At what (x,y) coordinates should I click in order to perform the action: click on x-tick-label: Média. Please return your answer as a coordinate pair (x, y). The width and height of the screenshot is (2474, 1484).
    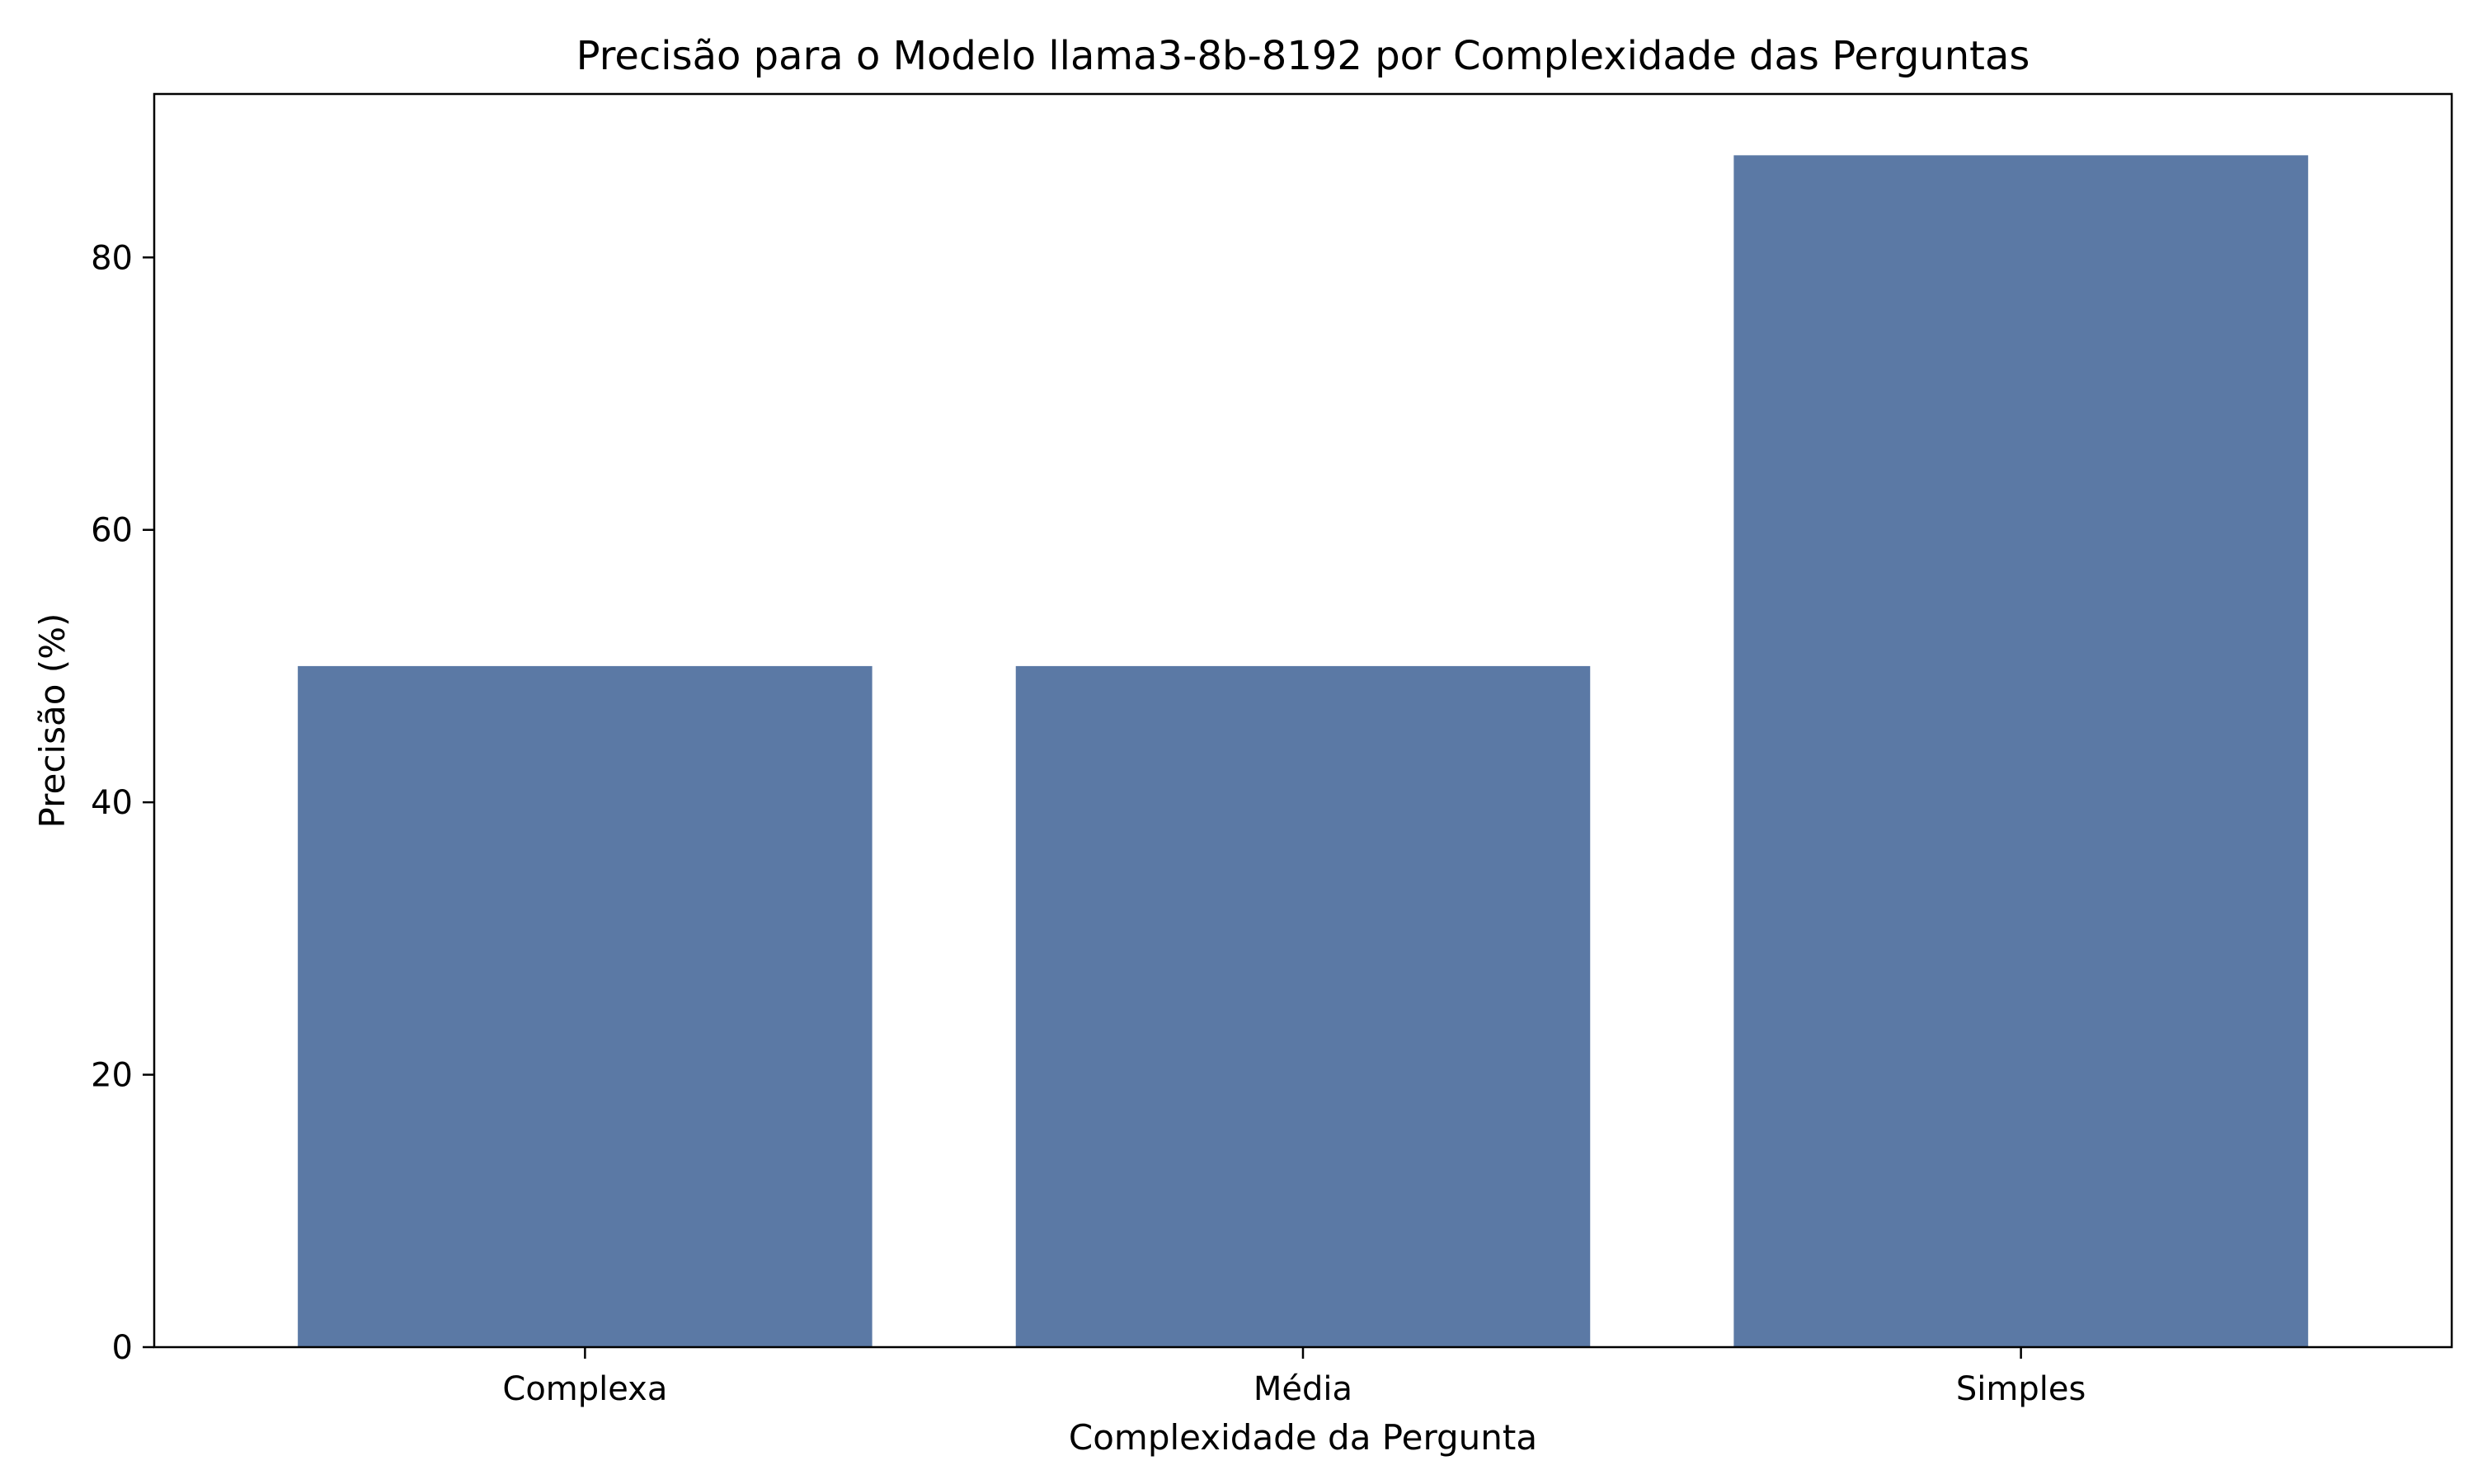
    Looking at the image, I should click on (1302, 1389).